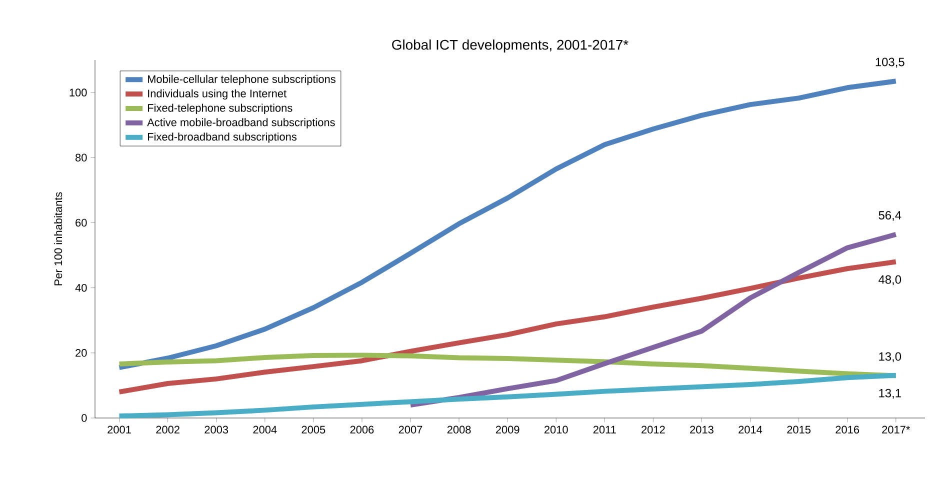  What do you see at coordinates (604, 430) in the screenshot?
I see `x-tick-label: 2011` at bounding box center [604, 430].